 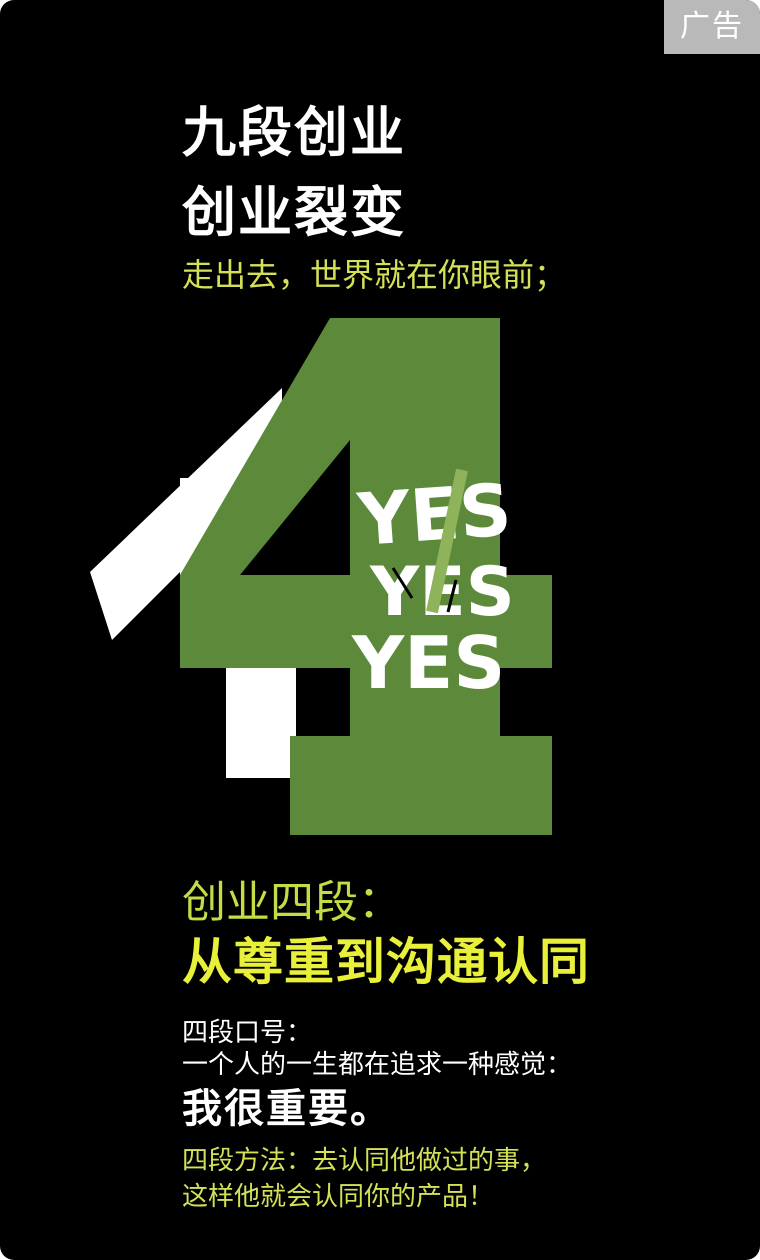 What do you see at coordinates (294, 132) in the screenshot?
I see `headline-line-1: 九段创业` at bounding box center [294, 132].